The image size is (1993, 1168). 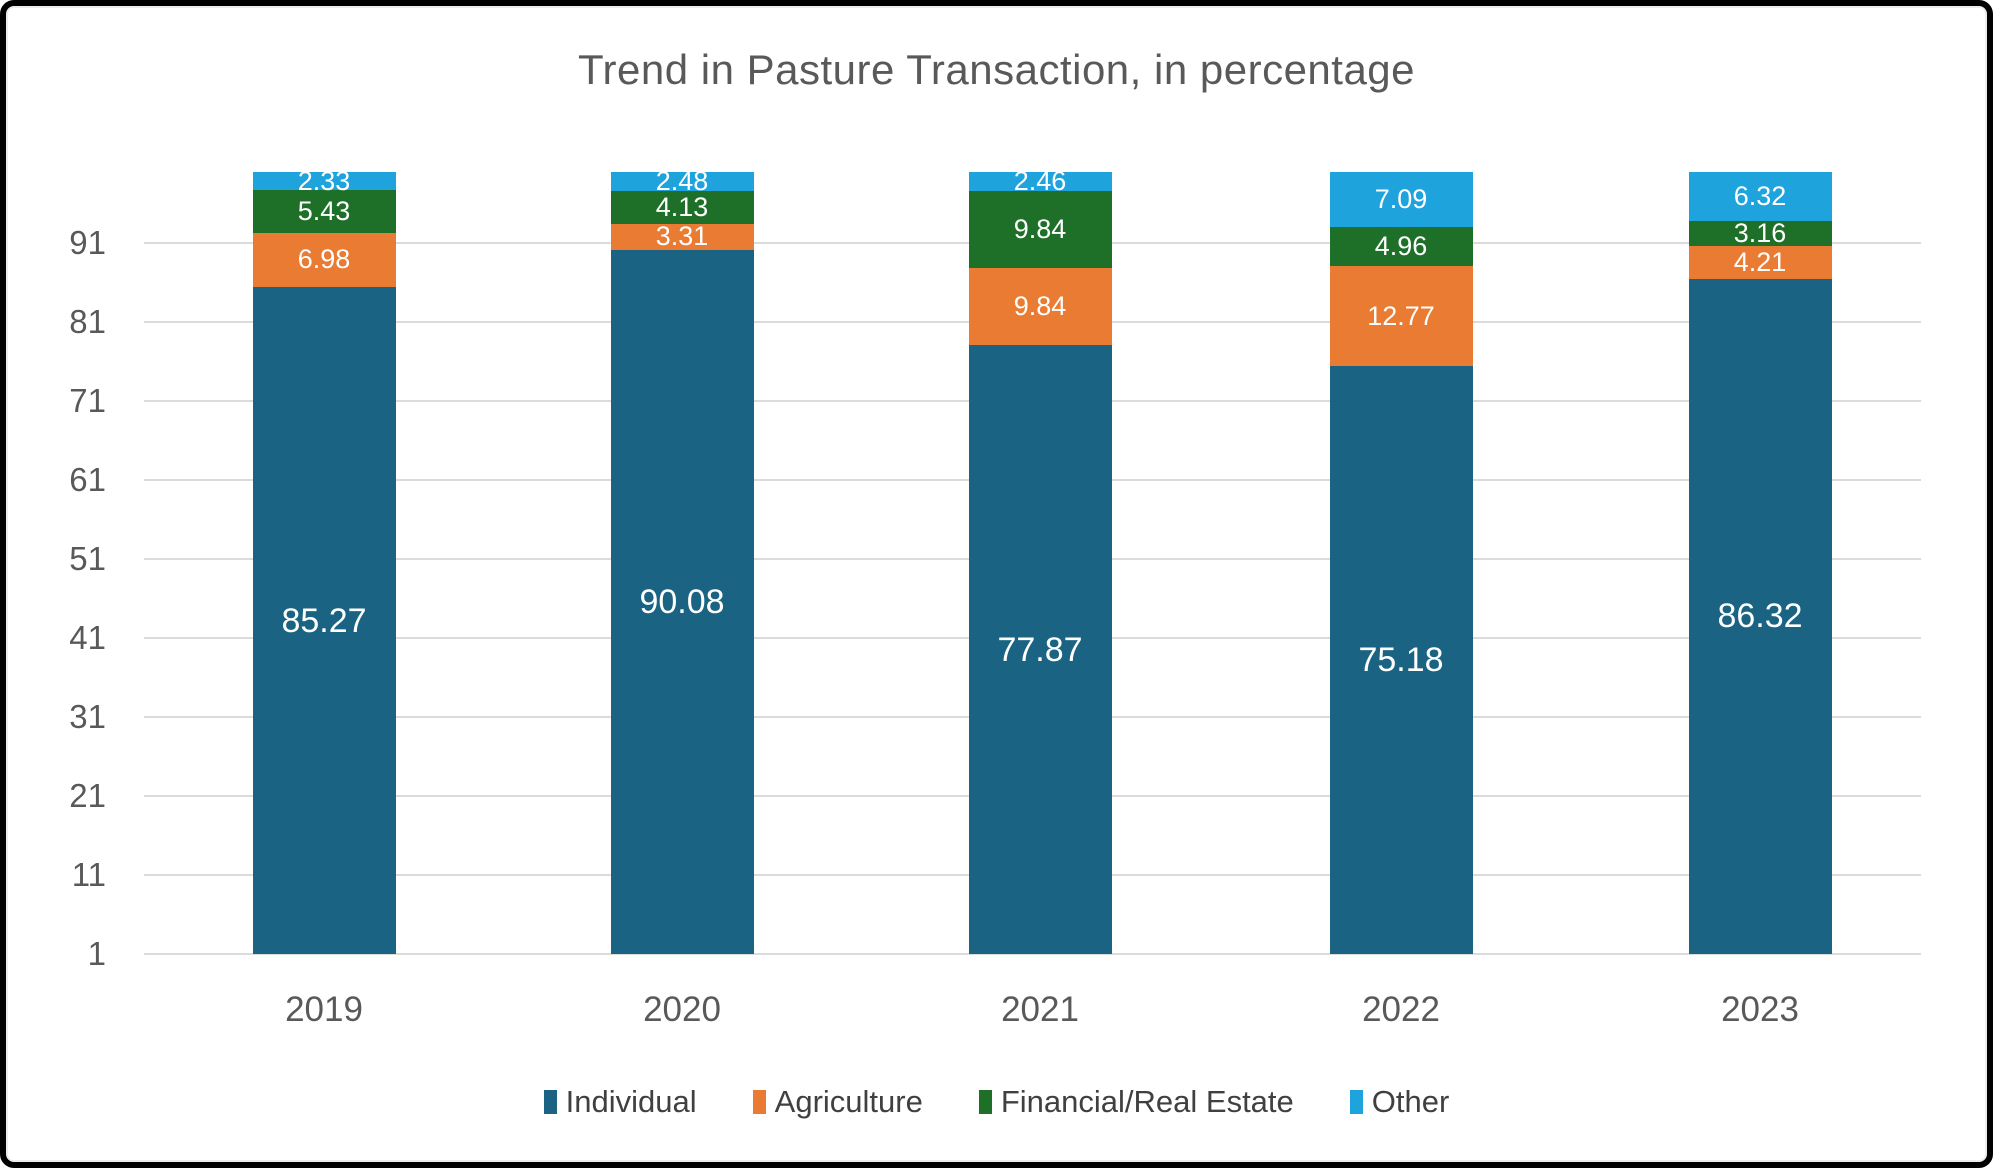 What do you see at coordinates (87, 242) in the screenshot?
I see `y-tick-label: 91` at bounding box center [87, 242].